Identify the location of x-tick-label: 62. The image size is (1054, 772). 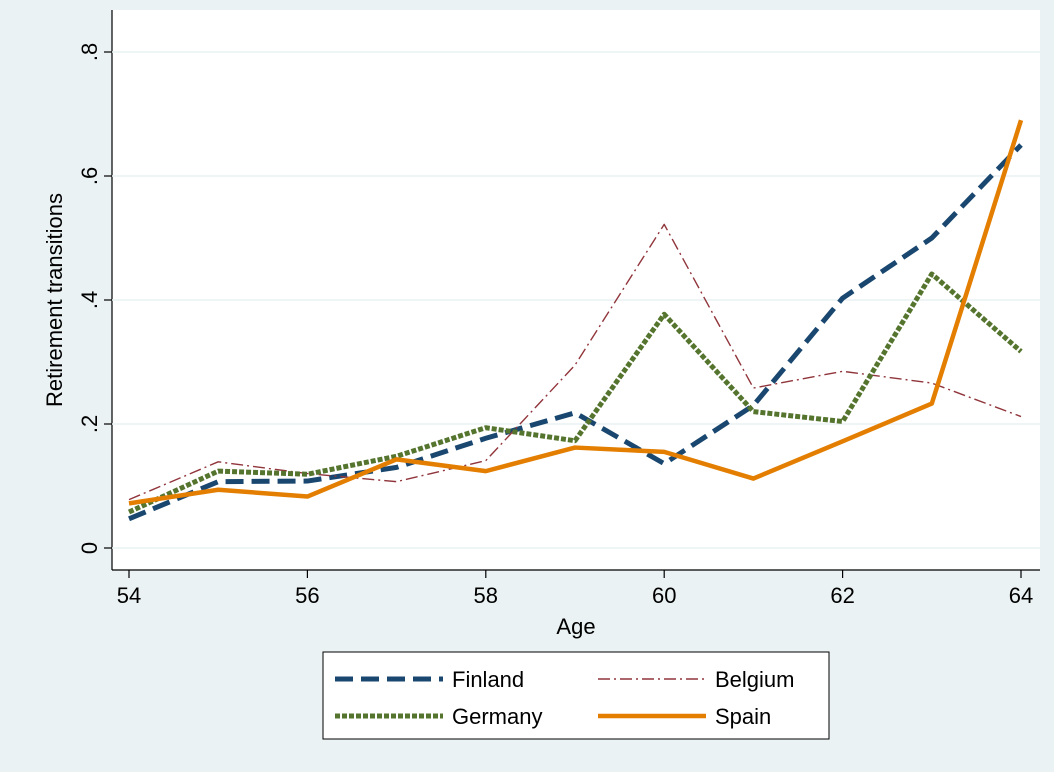
(842, 595).